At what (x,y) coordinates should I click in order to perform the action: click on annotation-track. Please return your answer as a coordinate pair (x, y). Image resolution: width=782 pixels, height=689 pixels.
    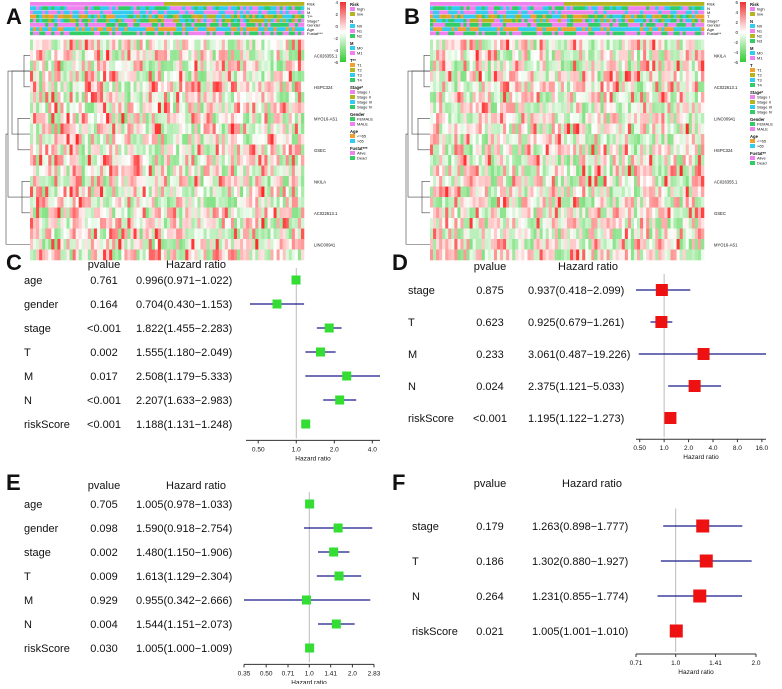
    Looking at the image, I should click on (567, 17).